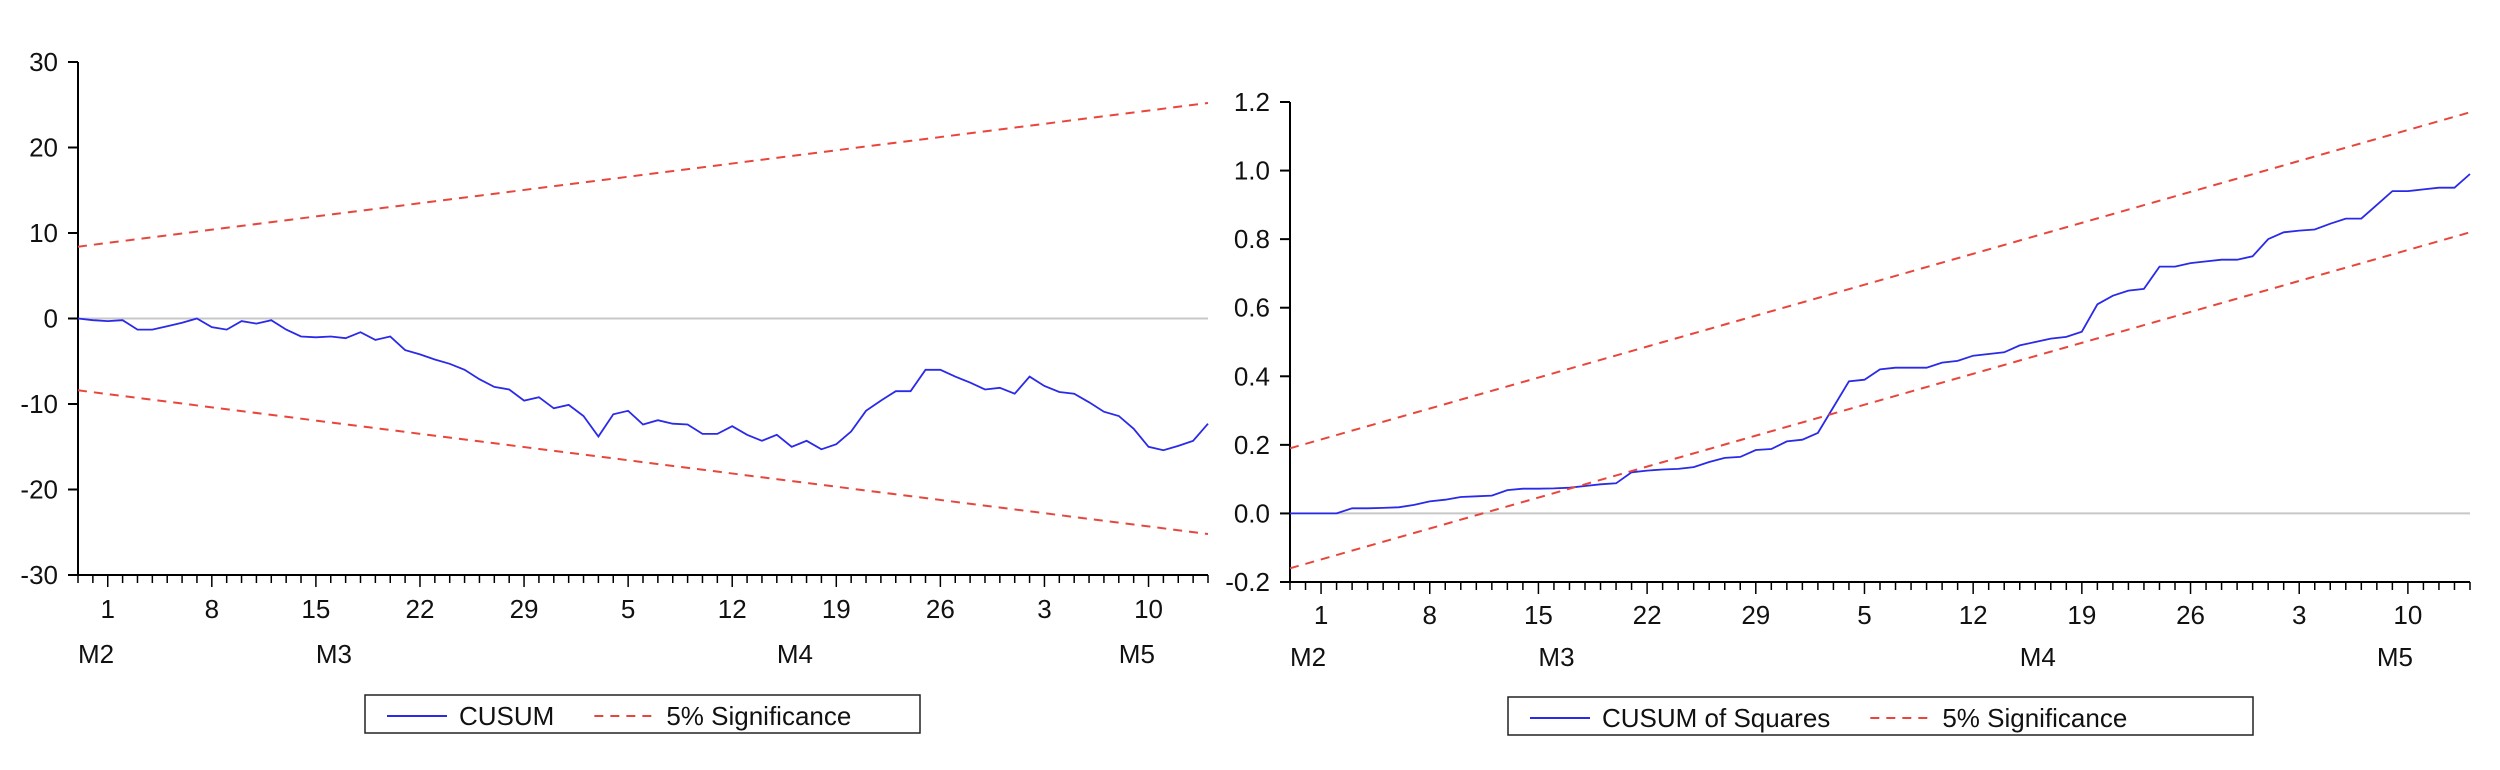 The image size is (2500, 770). Describe the element at coordinates (643, 384) in the screenshot. I see `series-line` at that location.